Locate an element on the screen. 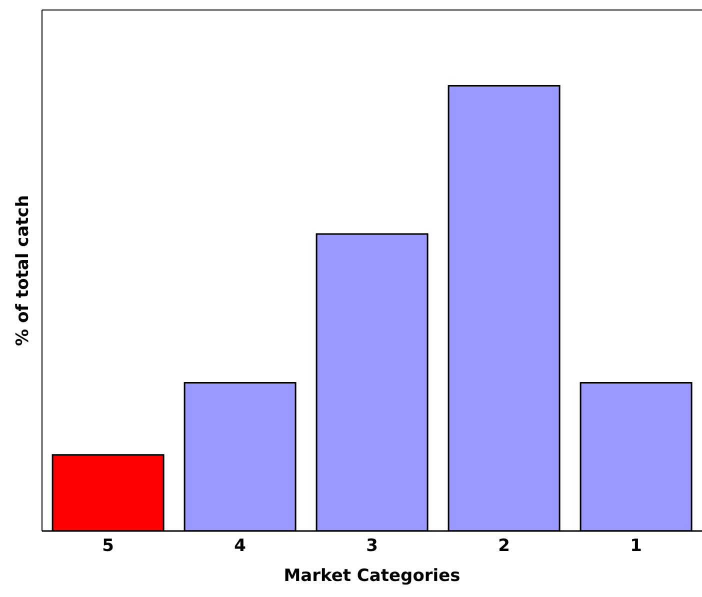 The image size is (702, 597). y-axis-title: % of total catch is located at coordinates (23, 270).